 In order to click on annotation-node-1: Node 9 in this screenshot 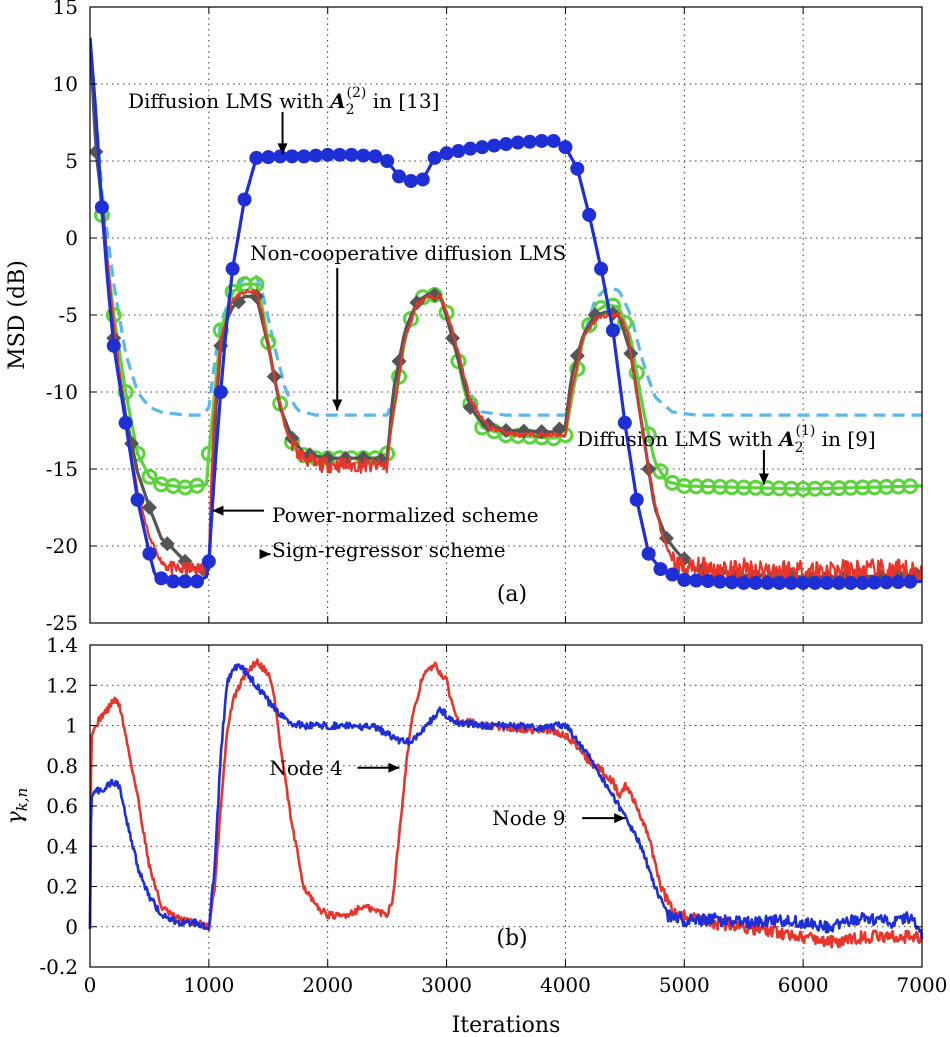, I will do `click(528, 818)`.